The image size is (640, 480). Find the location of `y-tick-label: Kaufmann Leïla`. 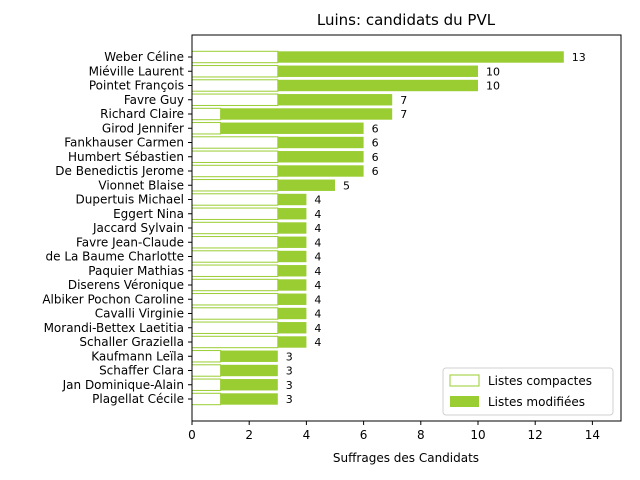

y-tick-label: Kaufmann Leïla is located at coordinates (137, 356).